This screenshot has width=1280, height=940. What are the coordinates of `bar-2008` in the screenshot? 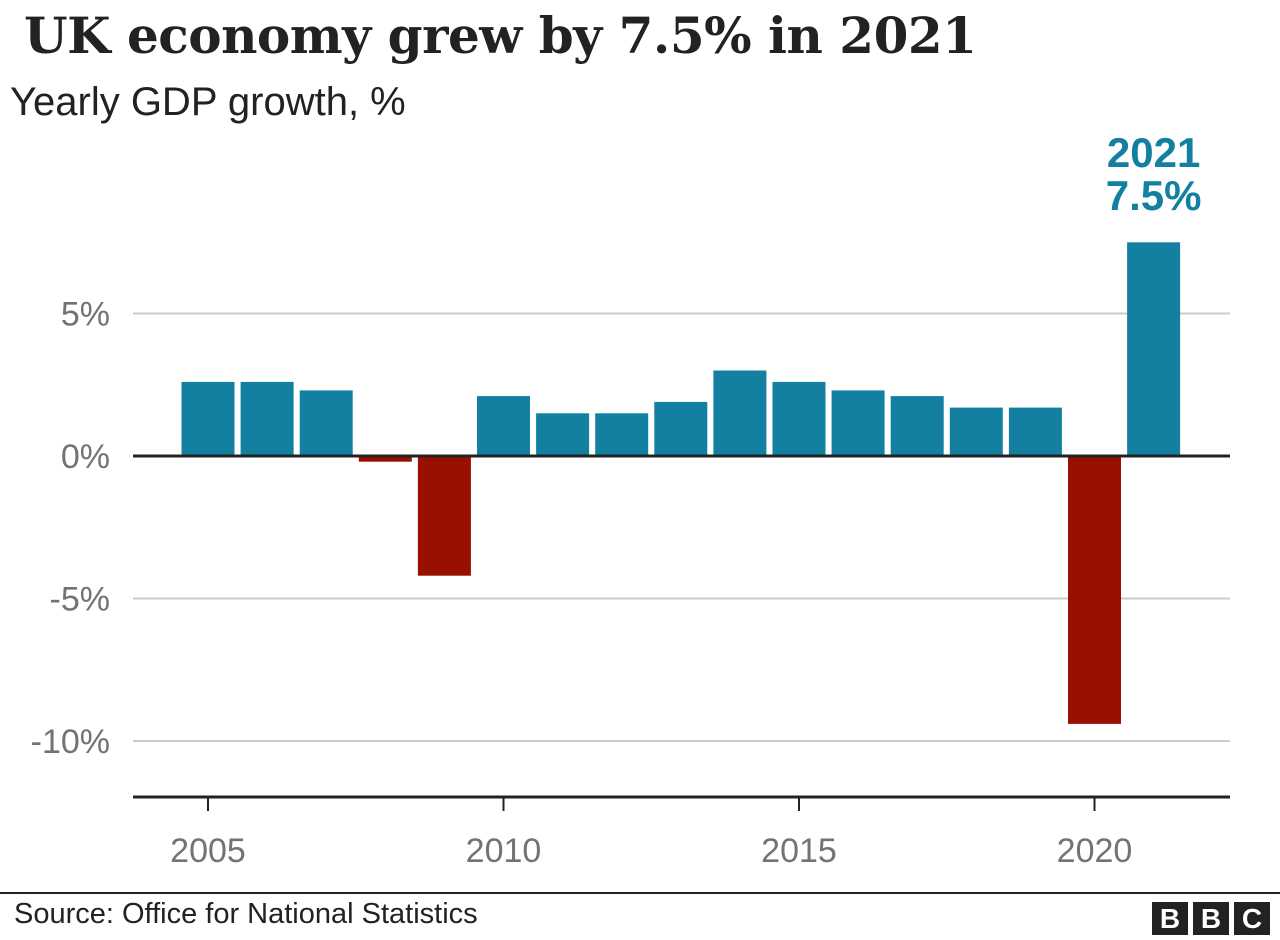 It's located at (385, 459).